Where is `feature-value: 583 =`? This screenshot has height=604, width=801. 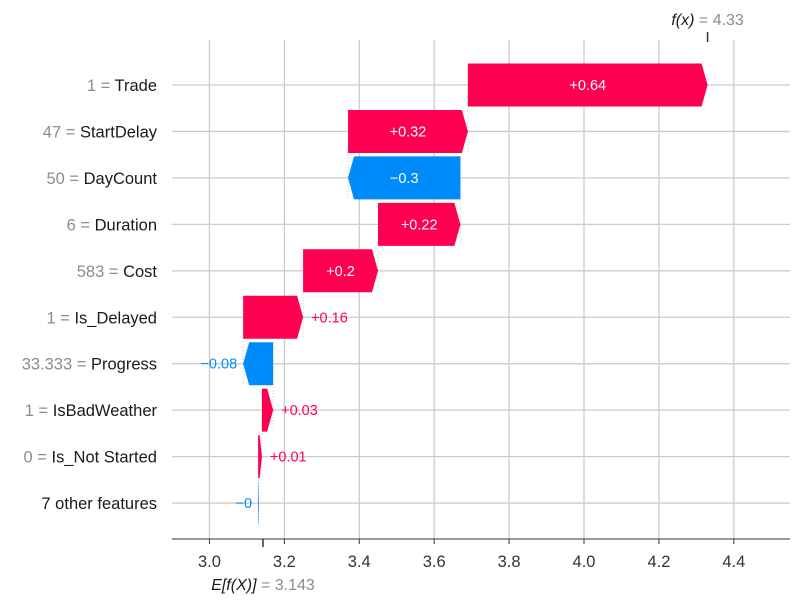
feature-value: 583 = is located at coordinates (100, 272).